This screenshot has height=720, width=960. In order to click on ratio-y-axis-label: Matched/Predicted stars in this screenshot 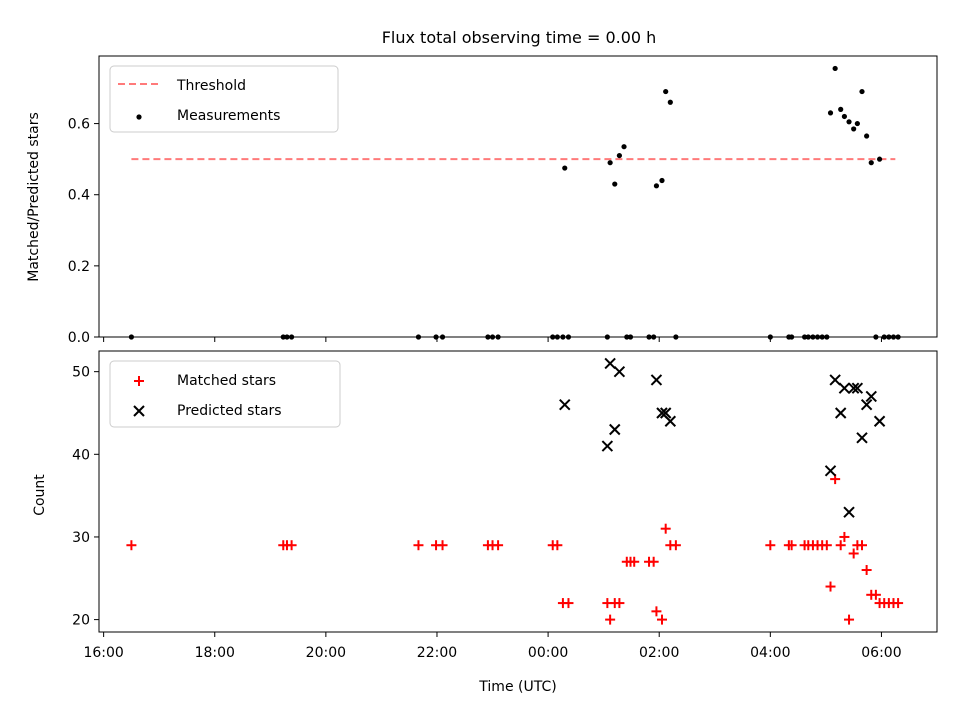, I will do `click(34, 197)`.